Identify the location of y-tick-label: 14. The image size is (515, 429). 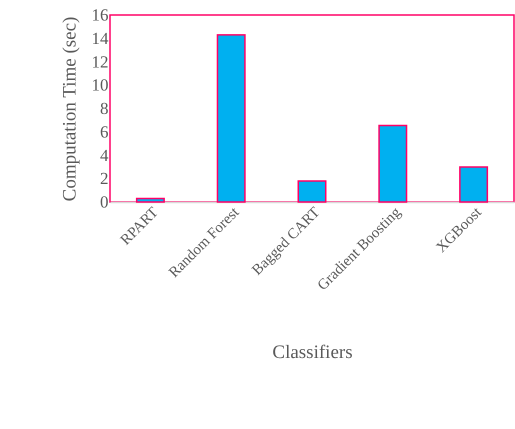
(100, 38).